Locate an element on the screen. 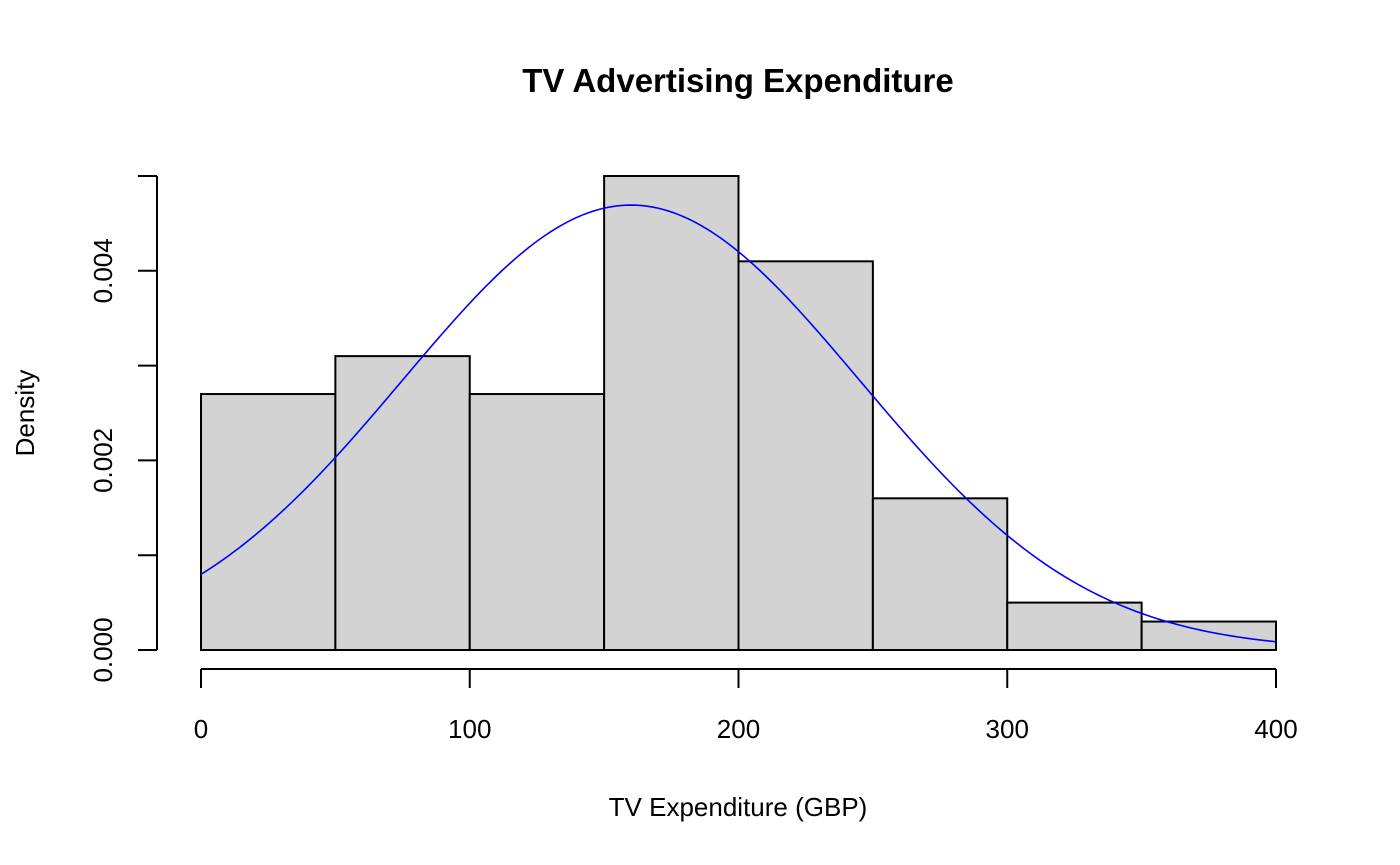 This screenshot has height=865, width=1400. chart-title: TV Advertising Expenditure is located at coordinates (738, 80).